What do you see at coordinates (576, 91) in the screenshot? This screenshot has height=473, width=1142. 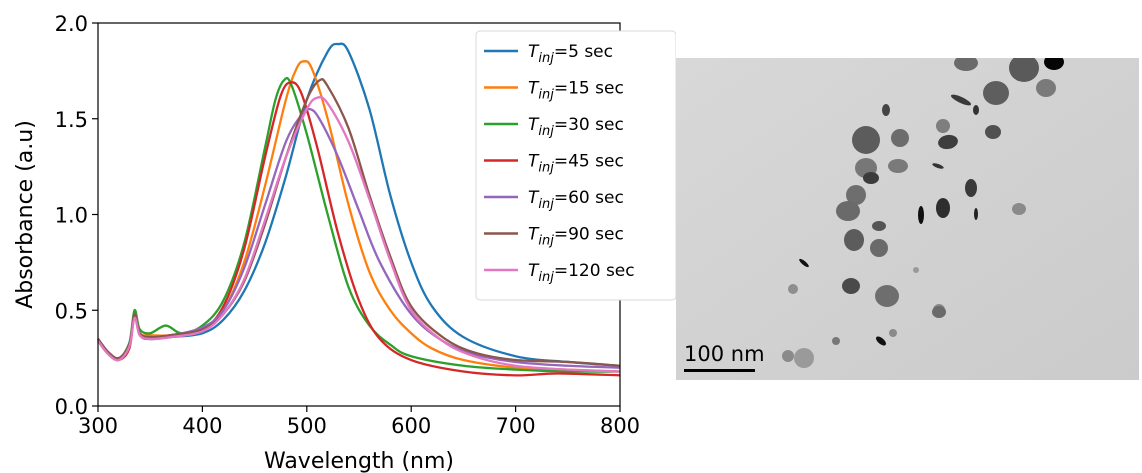 I see `legend-entry-1: Tinj=15 sec` at bounding box center [576, 91].